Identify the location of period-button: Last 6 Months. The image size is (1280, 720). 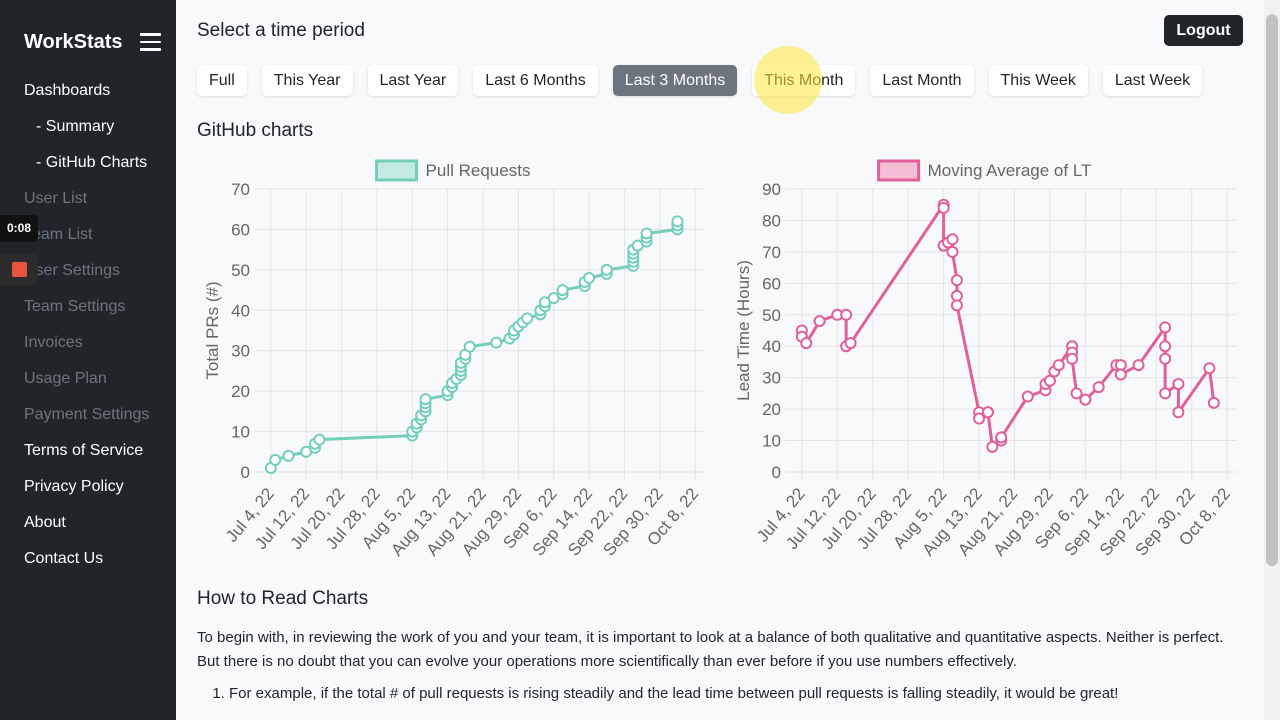
(535, 80).